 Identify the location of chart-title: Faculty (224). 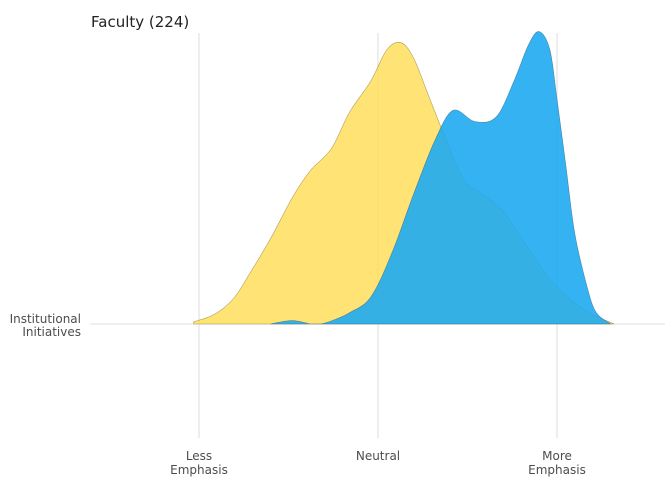
(140, 22).